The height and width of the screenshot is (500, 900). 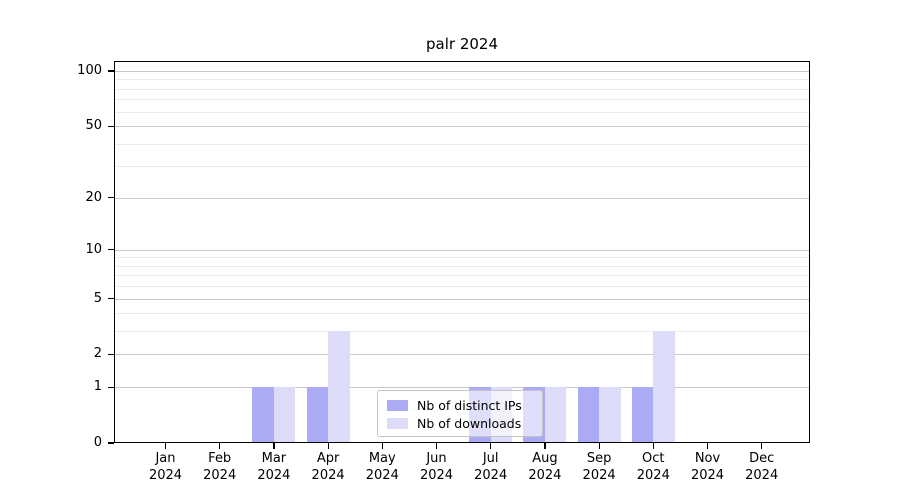 I want to click on x-tick-label: Jun 2024, so click(x=436, y=467).